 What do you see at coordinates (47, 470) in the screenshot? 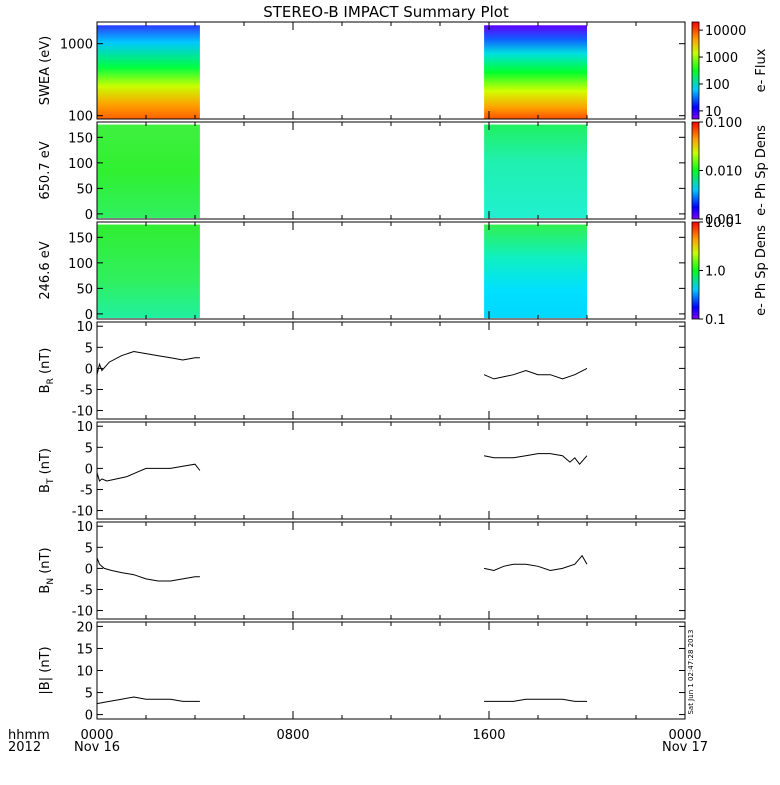
I see `y-axis-label: BT (nT)` at bounding box center [47, 470].